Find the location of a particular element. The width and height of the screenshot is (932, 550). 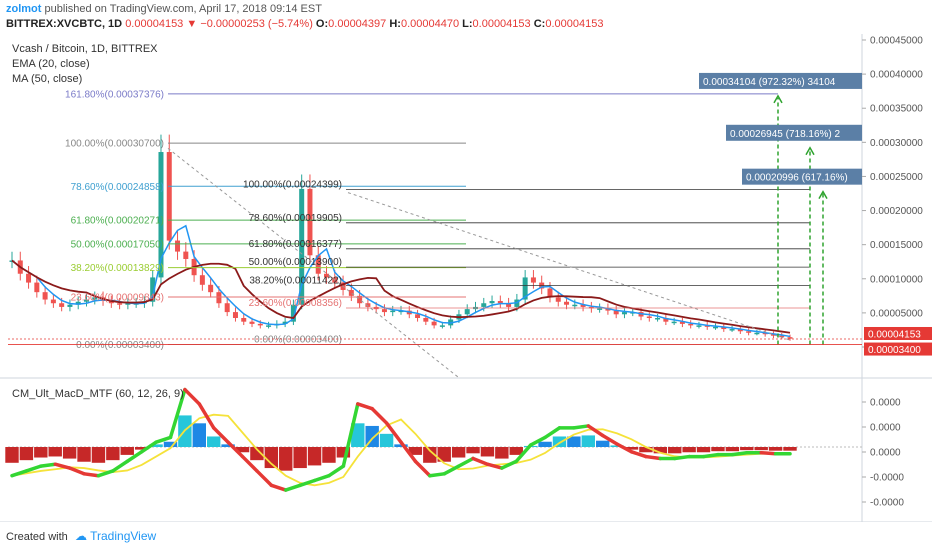

price-tag is located at coordinates (898, 349).